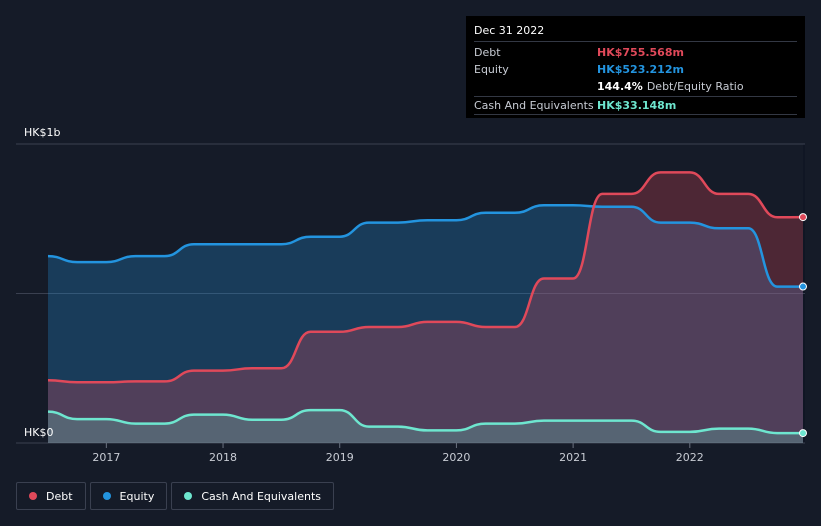  Describe the element at coordinates (340, 457) in the screenshot. I see `x-tick-label-2: 2019` at that location.